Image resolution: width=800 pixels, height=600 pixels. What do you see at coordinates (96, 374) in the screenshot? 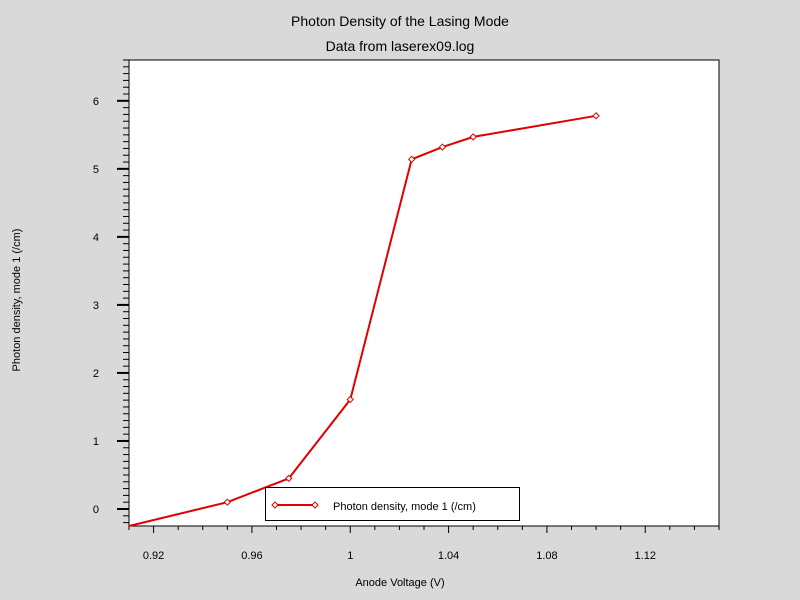
I see `y-tick-label: 2` at bounding box center [96, 374].